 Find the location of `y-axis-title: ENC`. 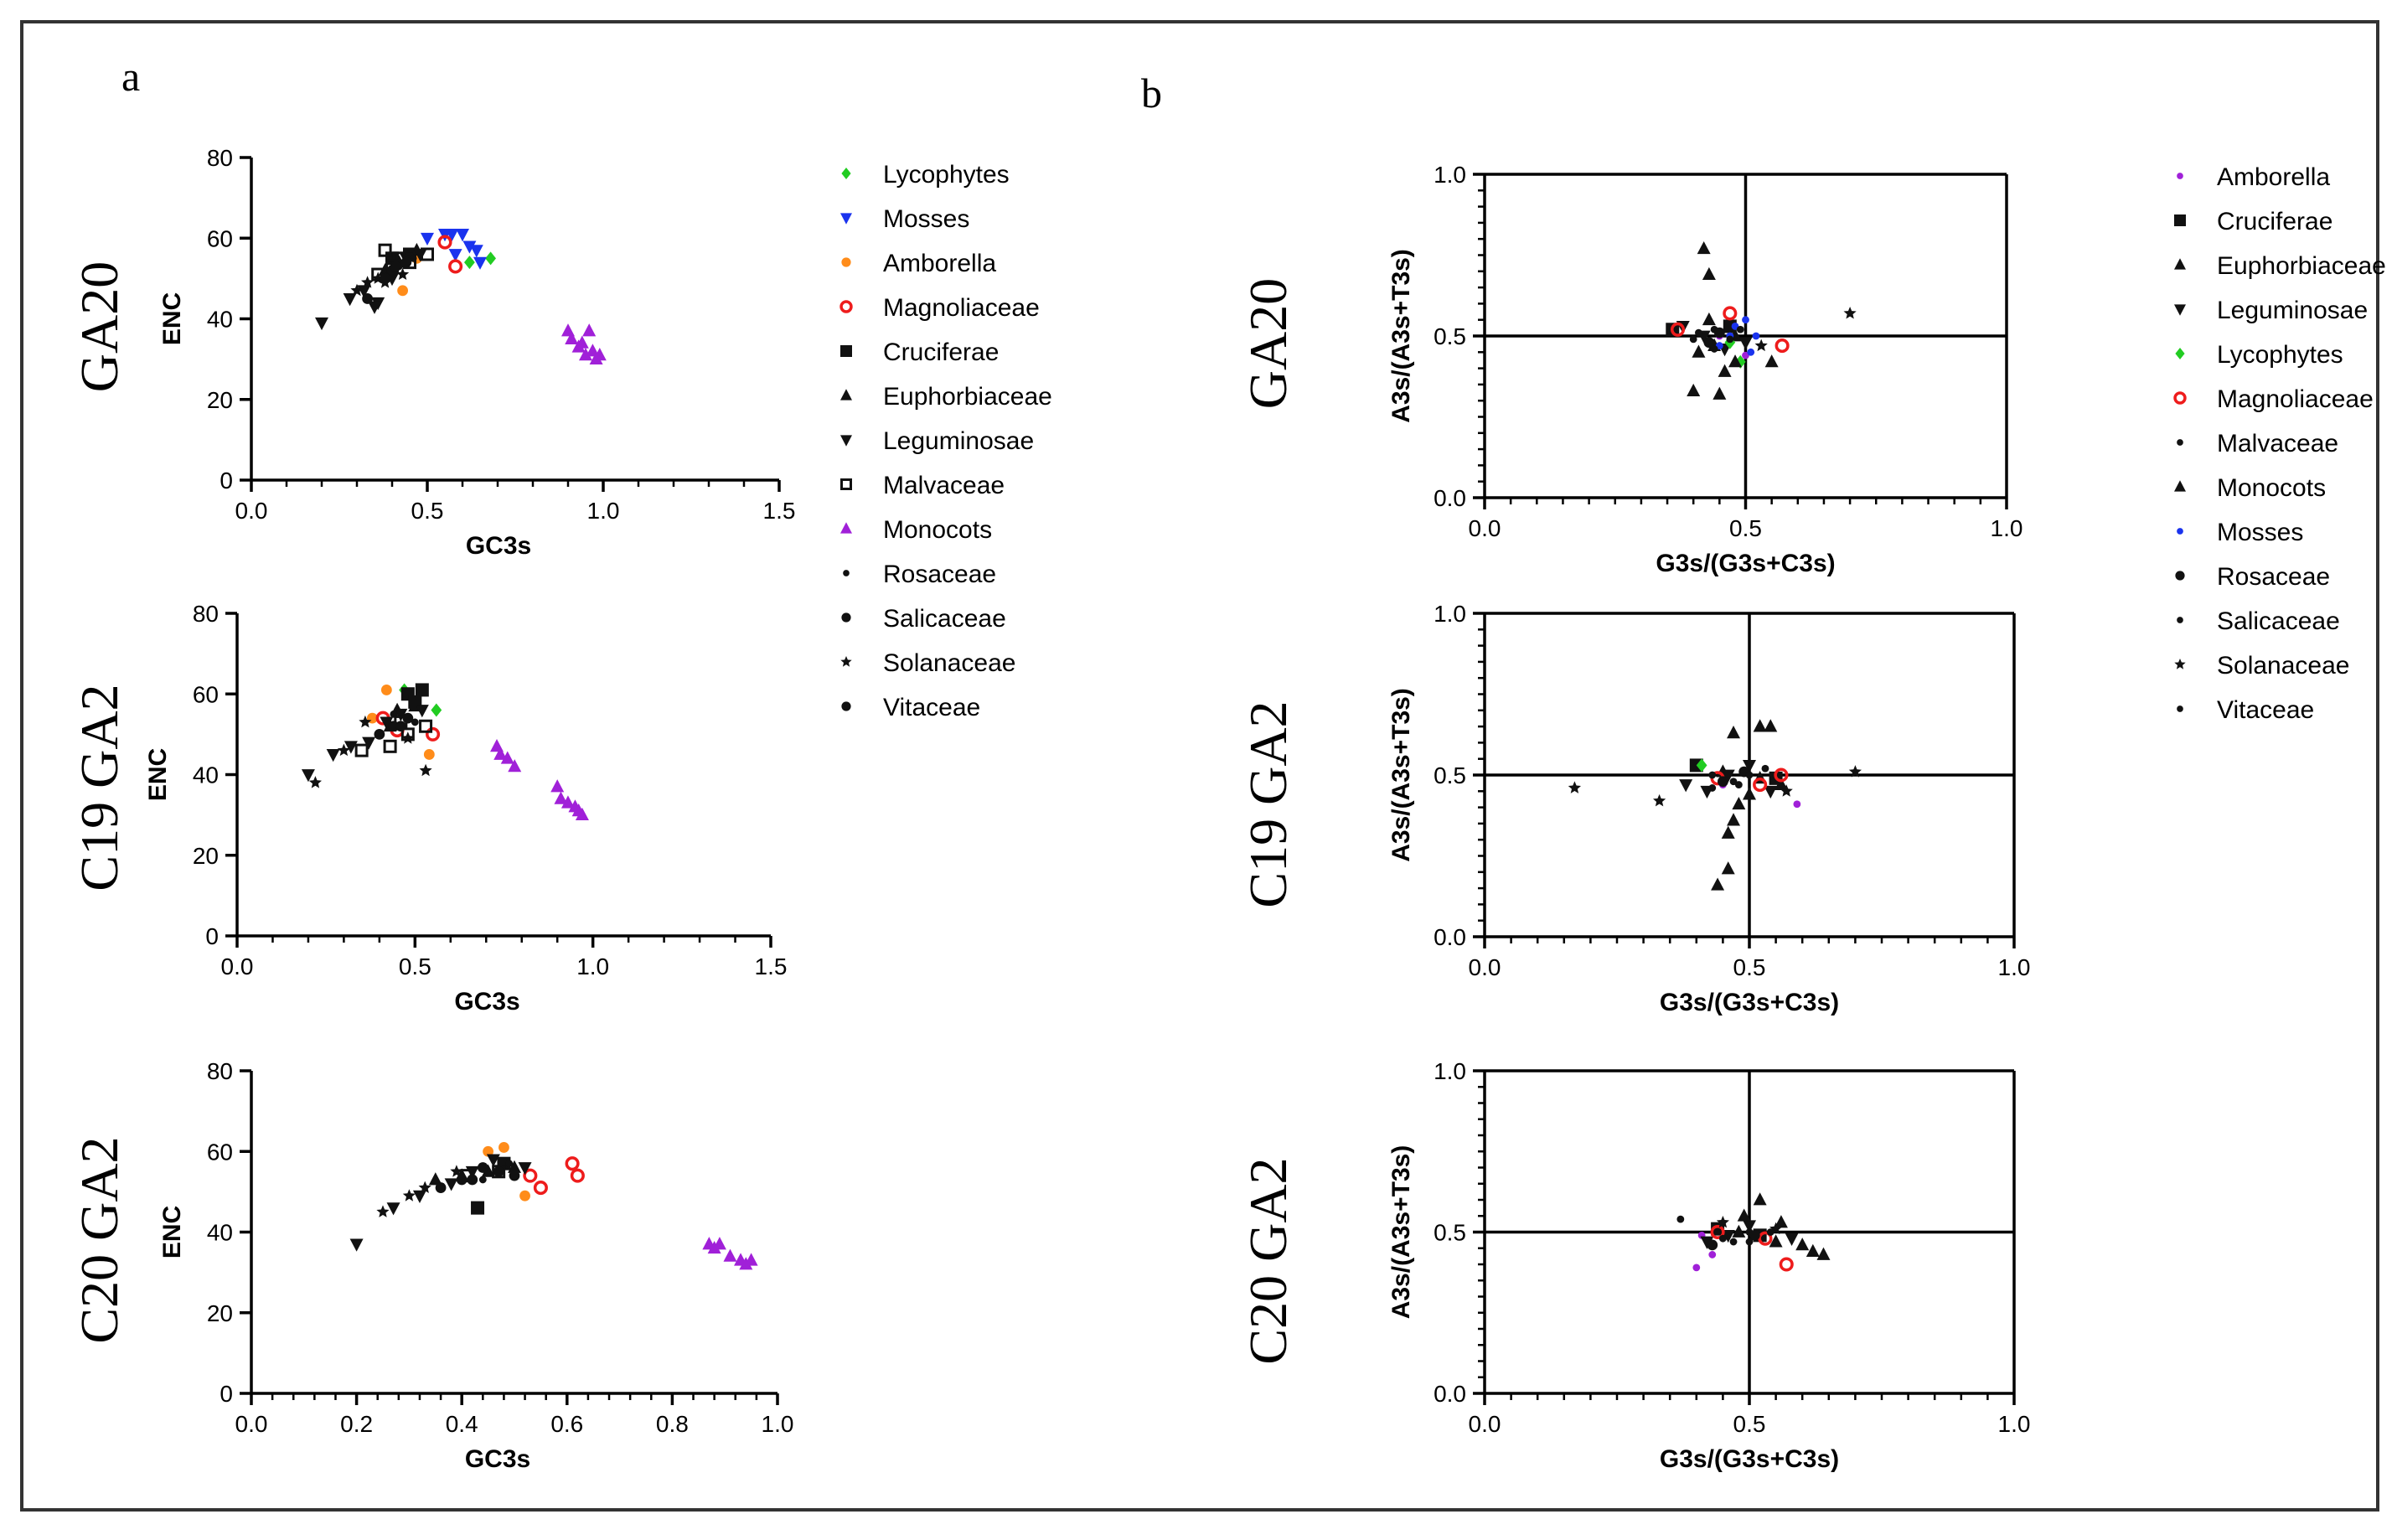

y-axis-title: ENC is located at coordinates (172, 318).